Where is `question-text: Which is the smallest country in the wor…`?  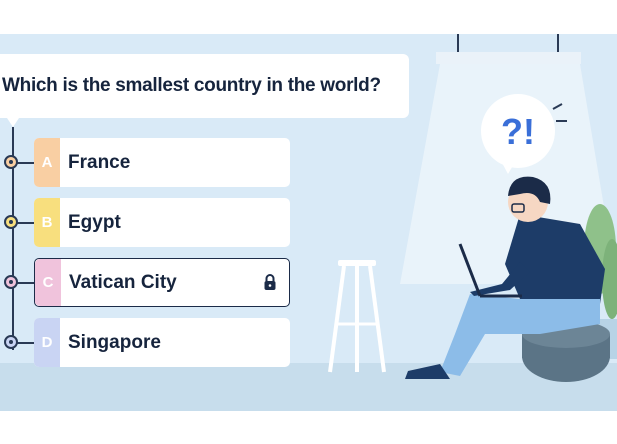 question-text: Which is the smallest country in the wor… is located at coordinates (191, 85).